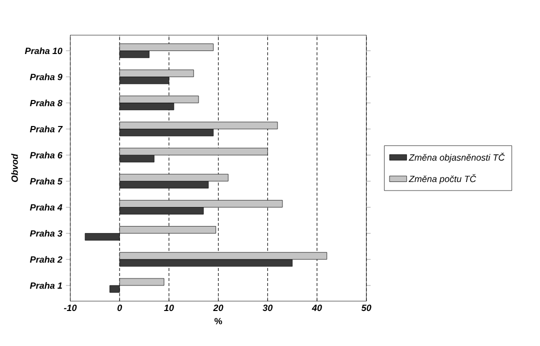 This screenshot has width=540, height=346. What do you see at coordinates (46, 233) in the screenshot?
I see `y-tick-label: Praha 3` at bounding box center [46, 233].